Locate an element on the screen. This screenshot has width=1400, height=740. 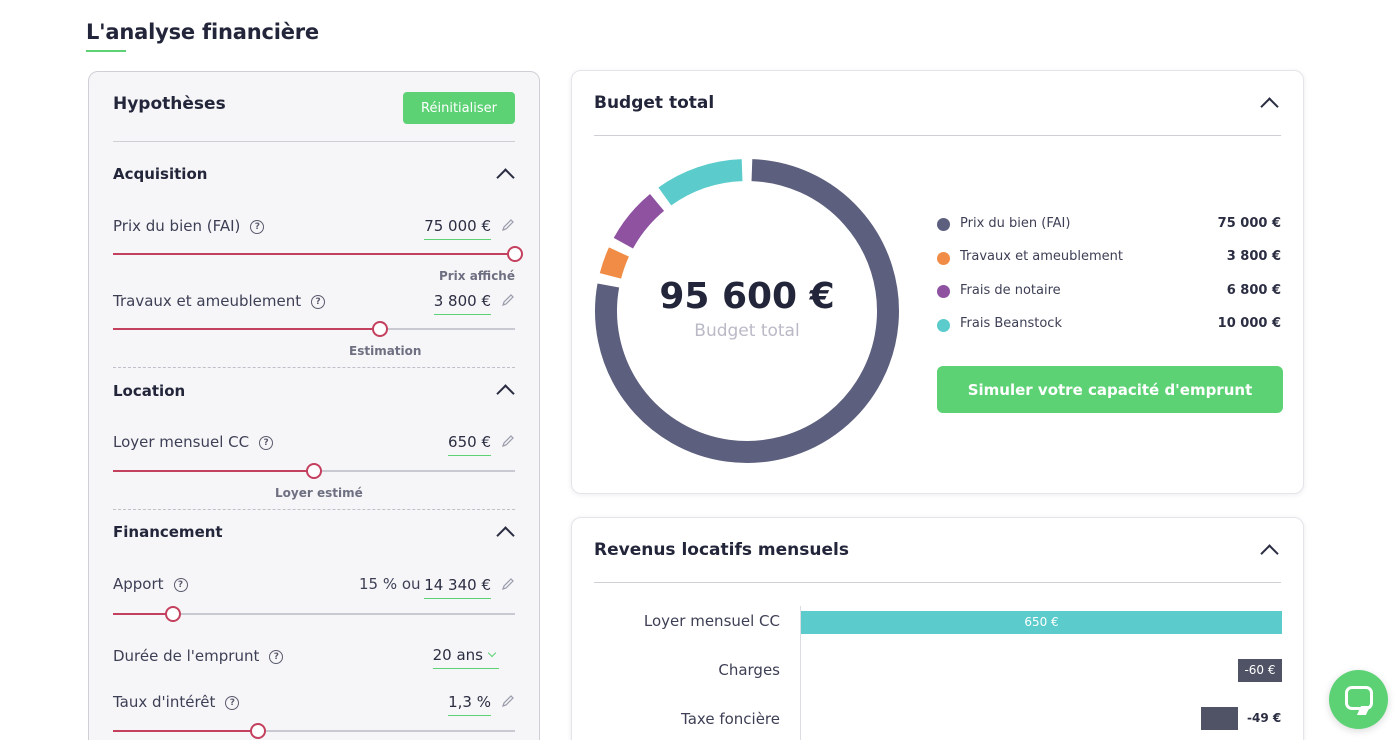
legend-value: 3 800 € is located at coordinates (1253, 256).